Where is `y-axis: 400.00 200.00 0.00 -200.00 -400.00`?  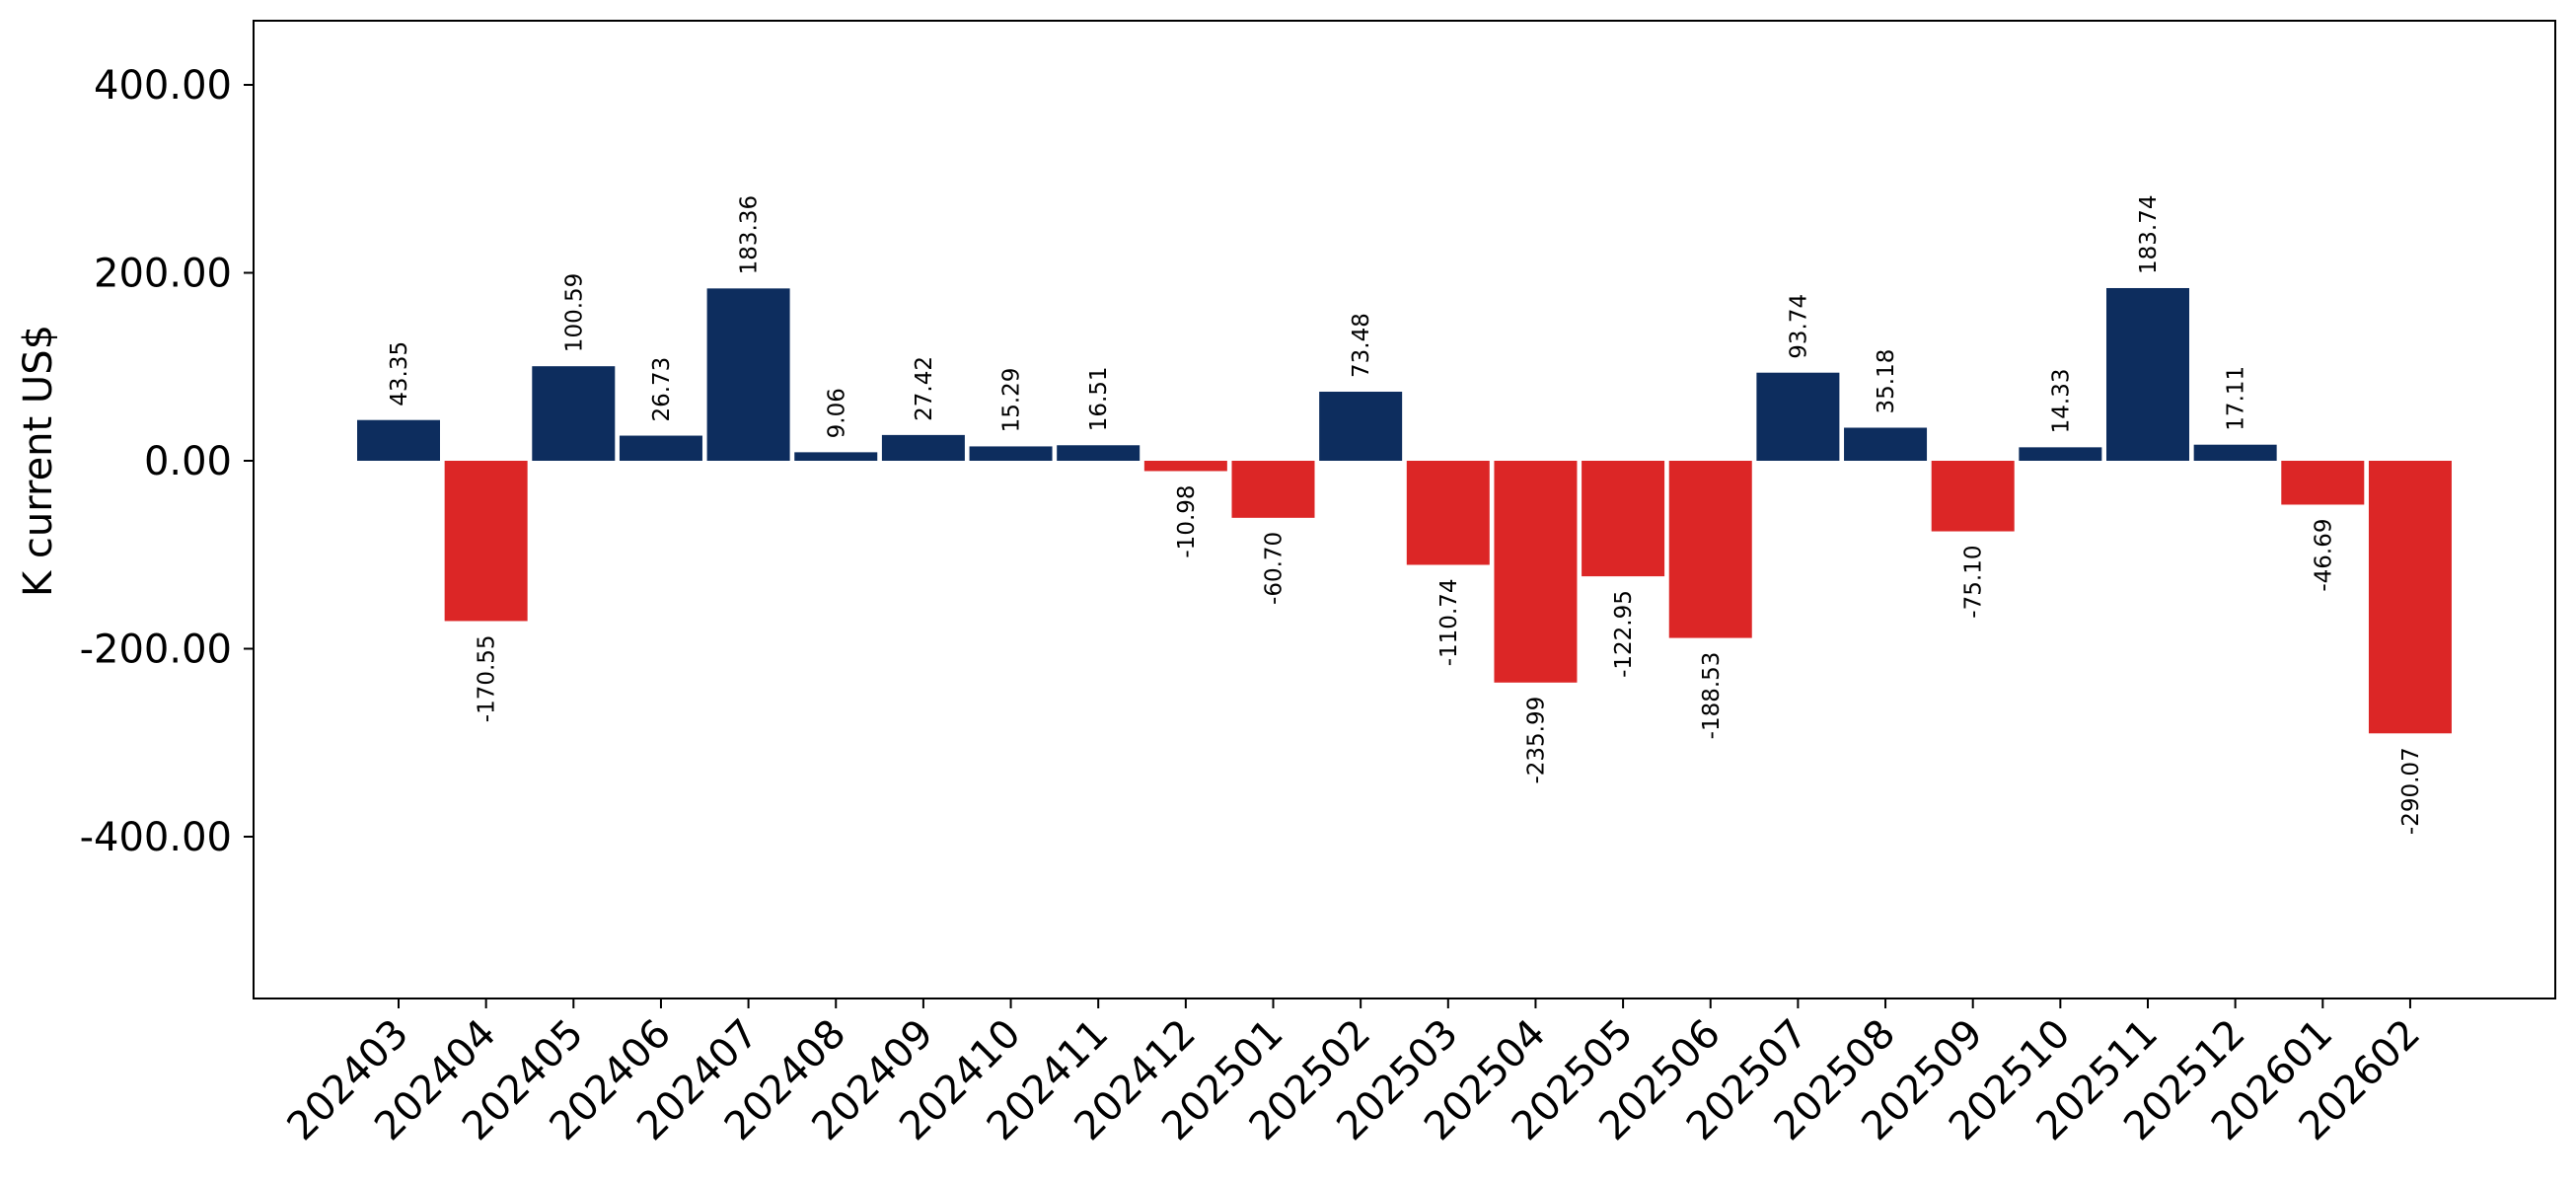
y-axis: 400.00 200.00 0.00 -200.00 -400.00 is located at coordinates (167, 461).